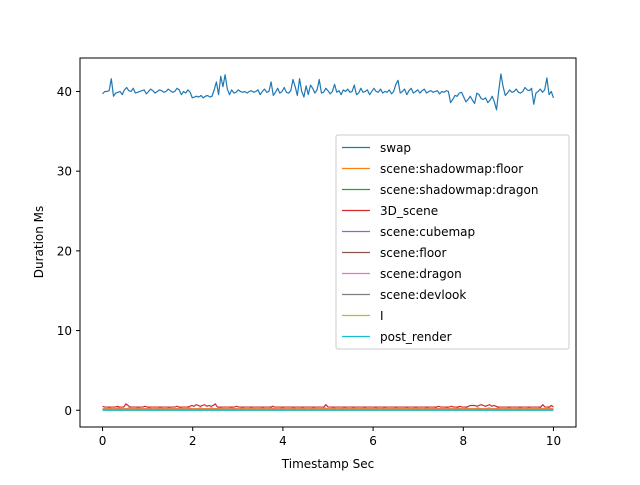  Describe the element at coordinates (64, 251) in the screenshot. I see `y-tick-label: 20` at that location.